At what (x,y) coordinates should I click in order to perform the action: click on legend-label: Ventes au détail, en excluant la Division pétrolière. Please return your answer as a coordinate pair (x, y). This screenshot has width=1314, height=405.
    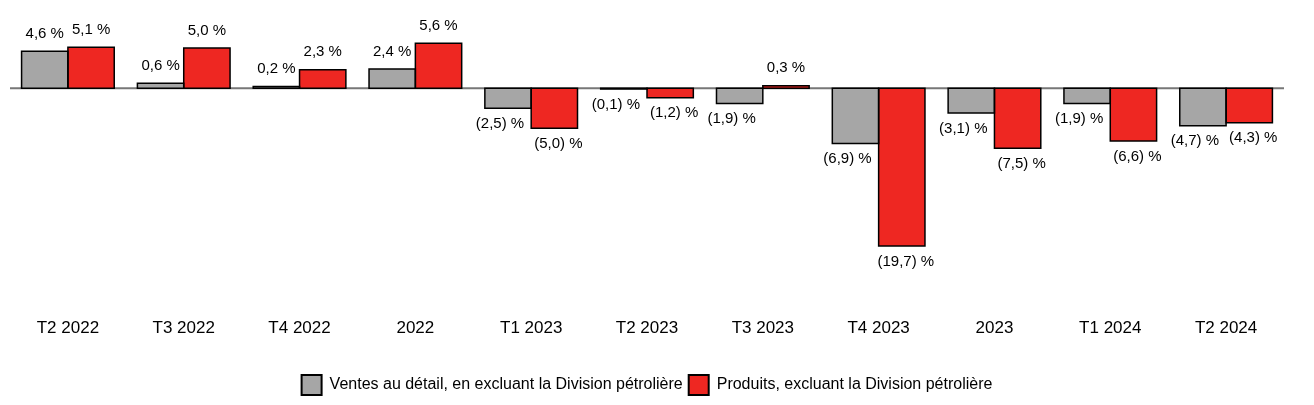
    Looking at the image, I should click on (506, 384).